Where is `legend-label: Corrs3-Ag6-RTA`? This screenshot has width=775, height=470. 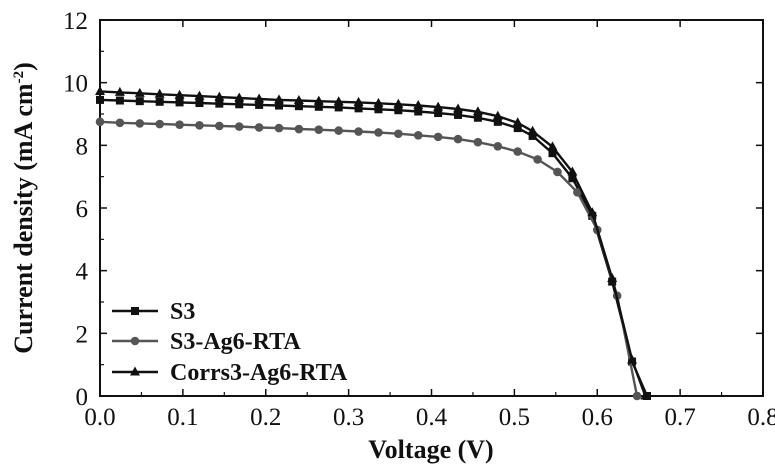
legend-label: Corrs3-Ag6-RTA is located at coordinates (259, 373).